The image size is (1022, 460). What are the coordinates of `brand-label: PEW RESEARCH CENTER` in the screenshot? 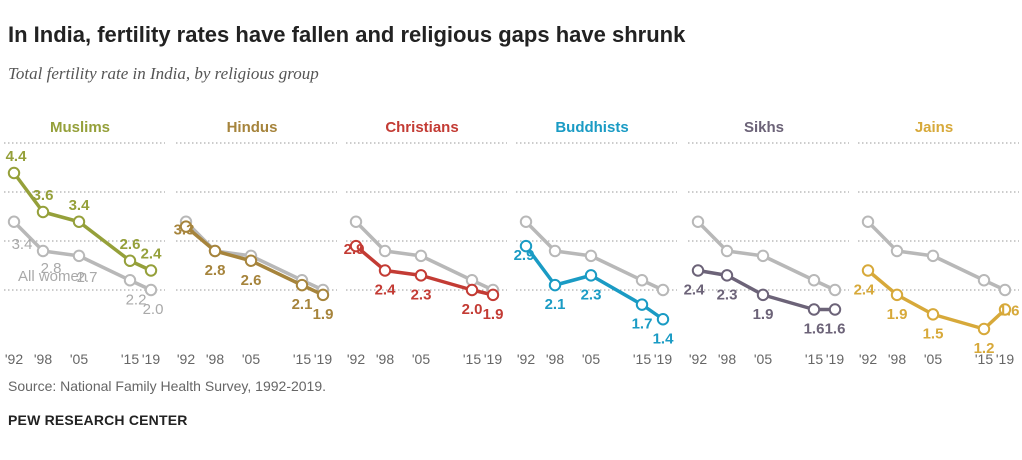 It's located at (98, 420).